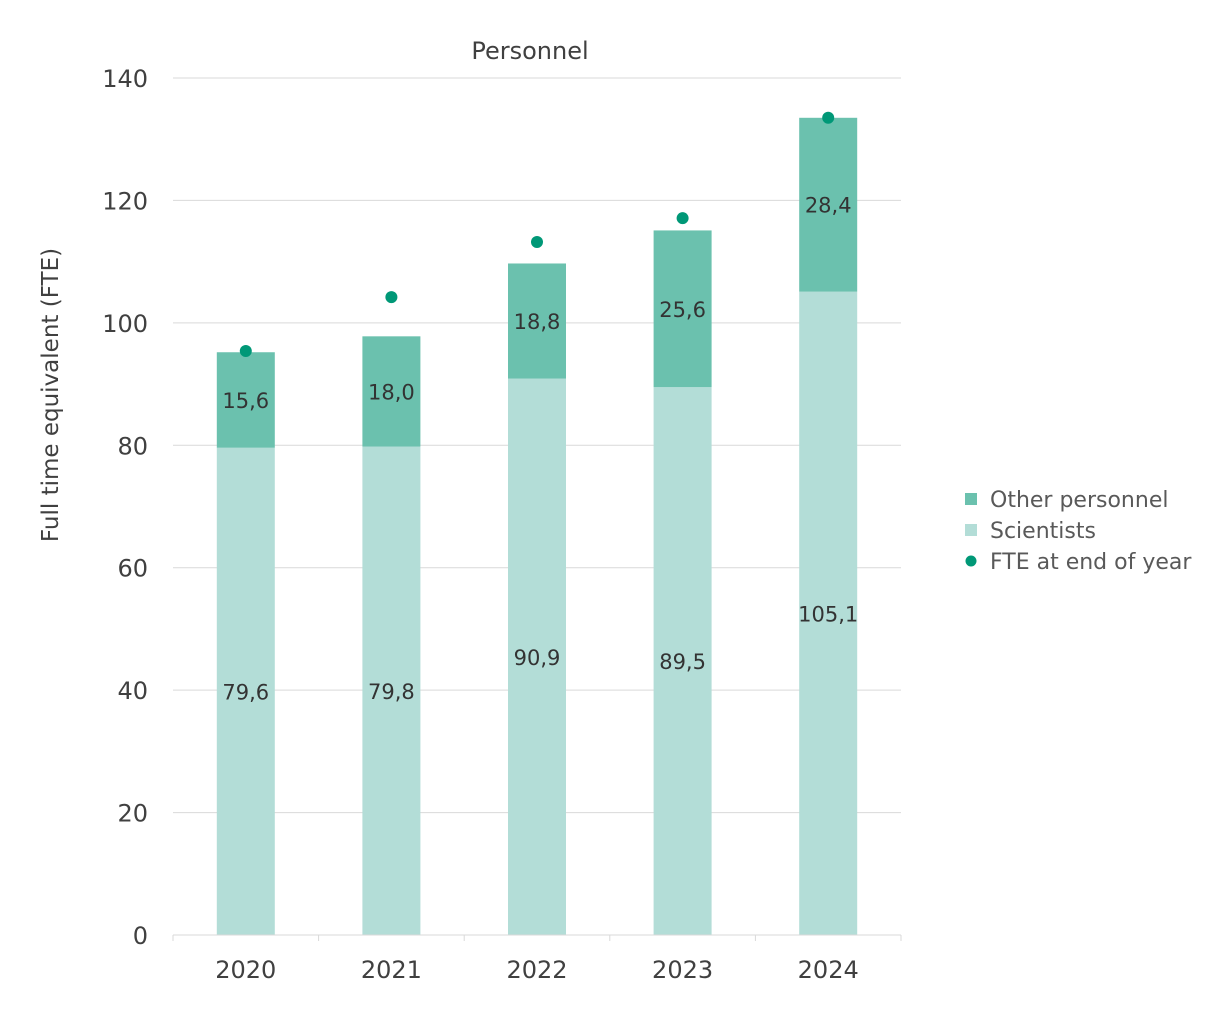 Image resolution: width=1219 pixels, height=1020 pixels. Describe the element at coordinates (132, 691) in the screenshot. I see `y-tick-label: 40` at that location.